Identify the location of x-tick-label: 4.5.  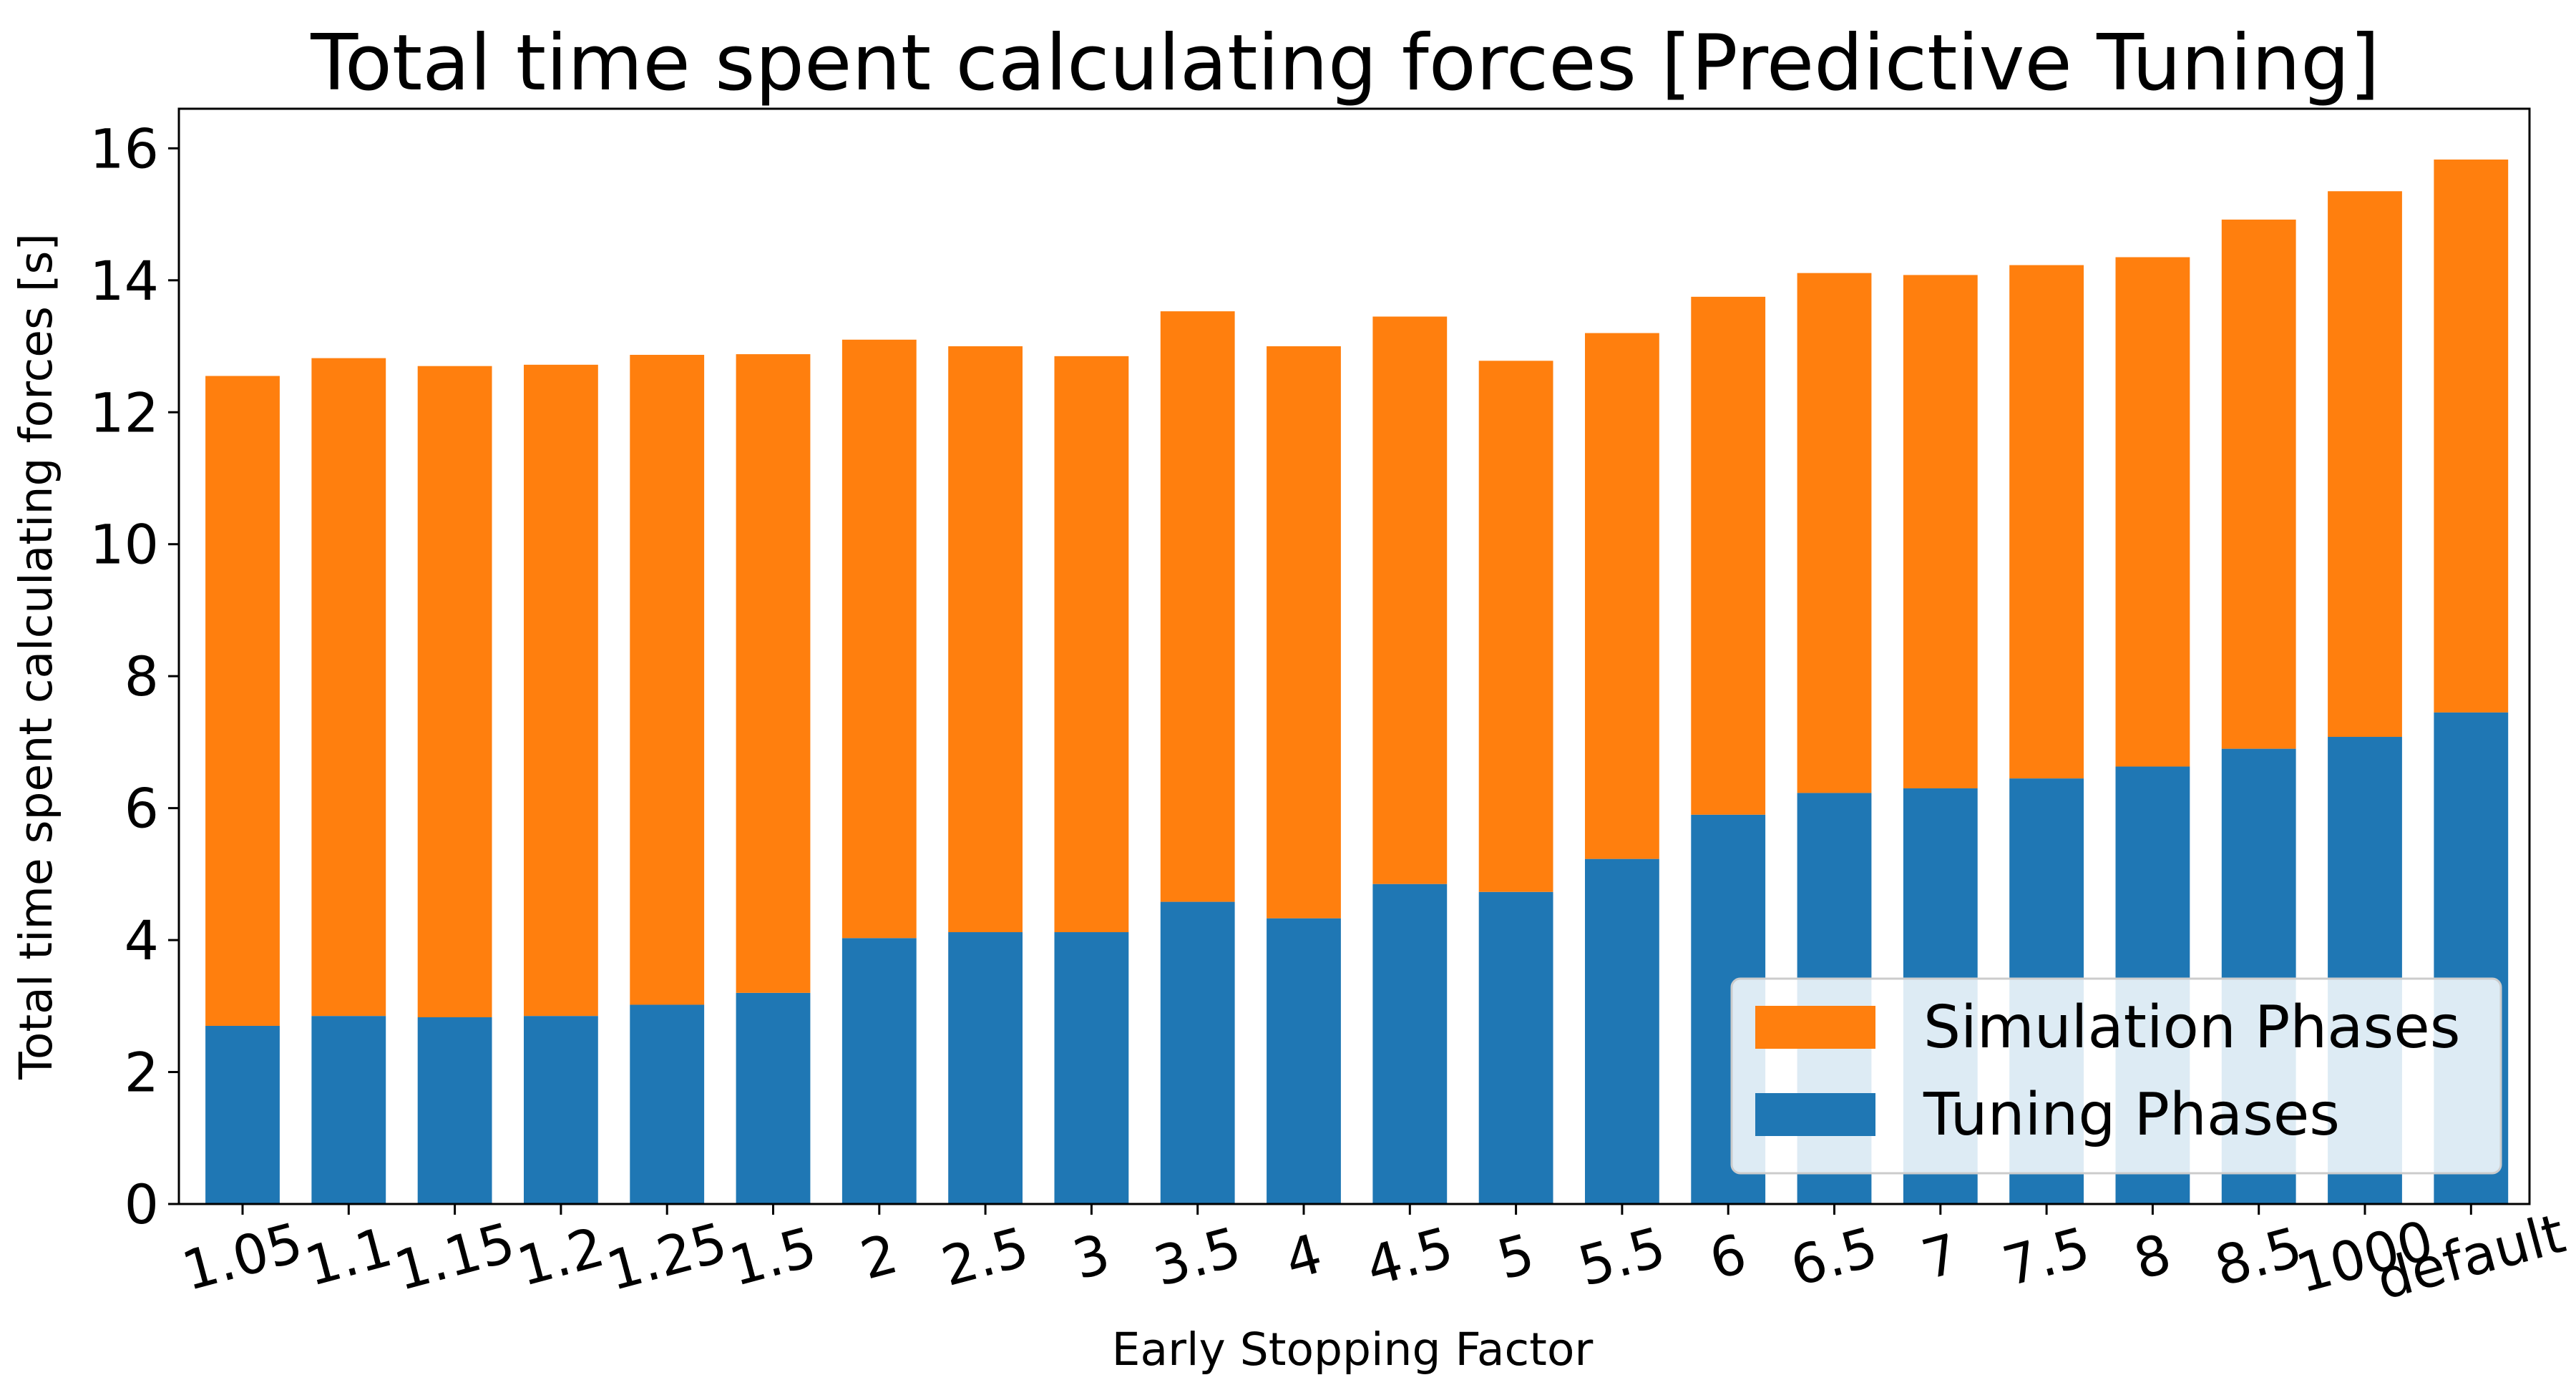
(1410, 1256).